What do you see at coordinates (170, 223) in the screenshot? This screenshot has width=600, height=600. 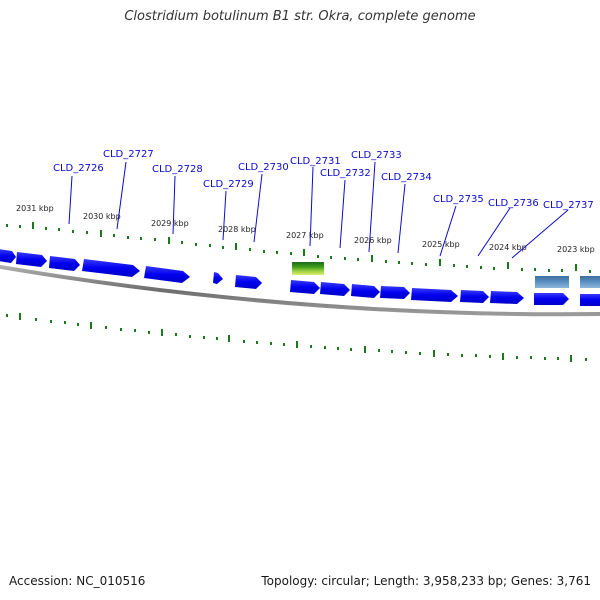 I see `tick-label: 2029 kbp` at bounding box center [170, 223].